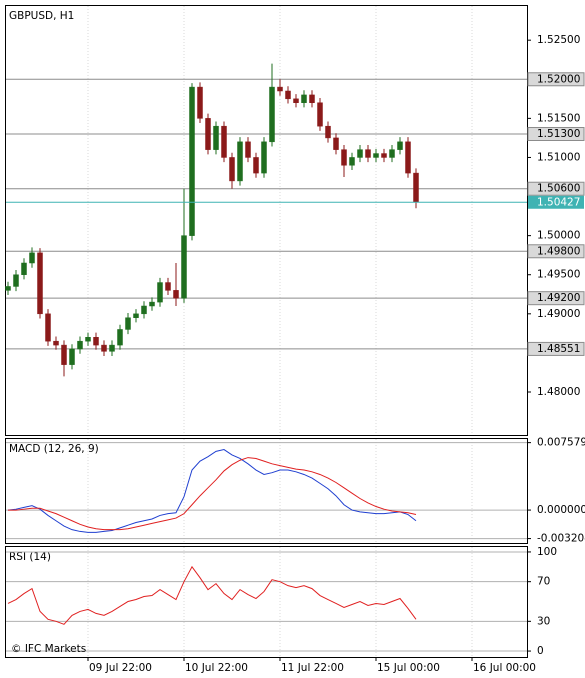 Image resolution: width=585 pixels, height=678 pixels. What do you see at coordinates (558, 118) in the screenshot?
I see `y-tick-label: 1.51500` at bounding box center [558, 118].